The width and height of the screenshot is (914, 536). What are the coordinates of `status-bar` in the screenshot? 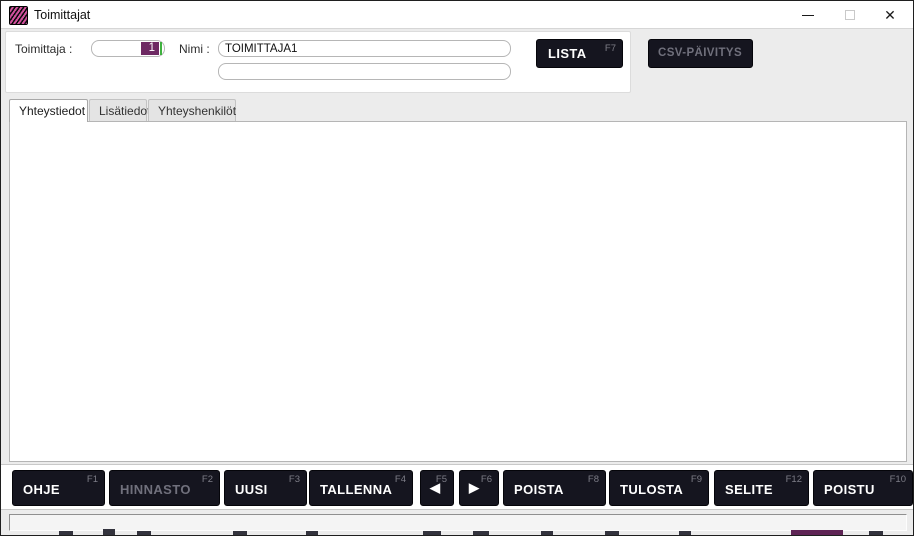 It's located at (458, 522).